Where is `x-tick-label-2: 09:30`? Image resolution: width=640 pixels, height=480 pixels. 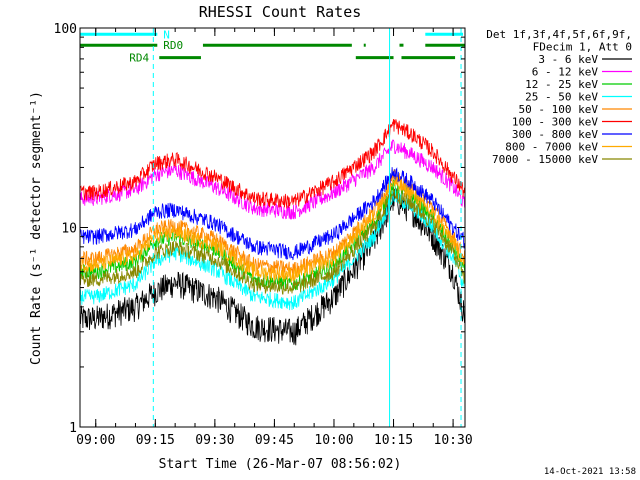
x-tick-label-2: 09:30 is located at coordinates (214, 440).